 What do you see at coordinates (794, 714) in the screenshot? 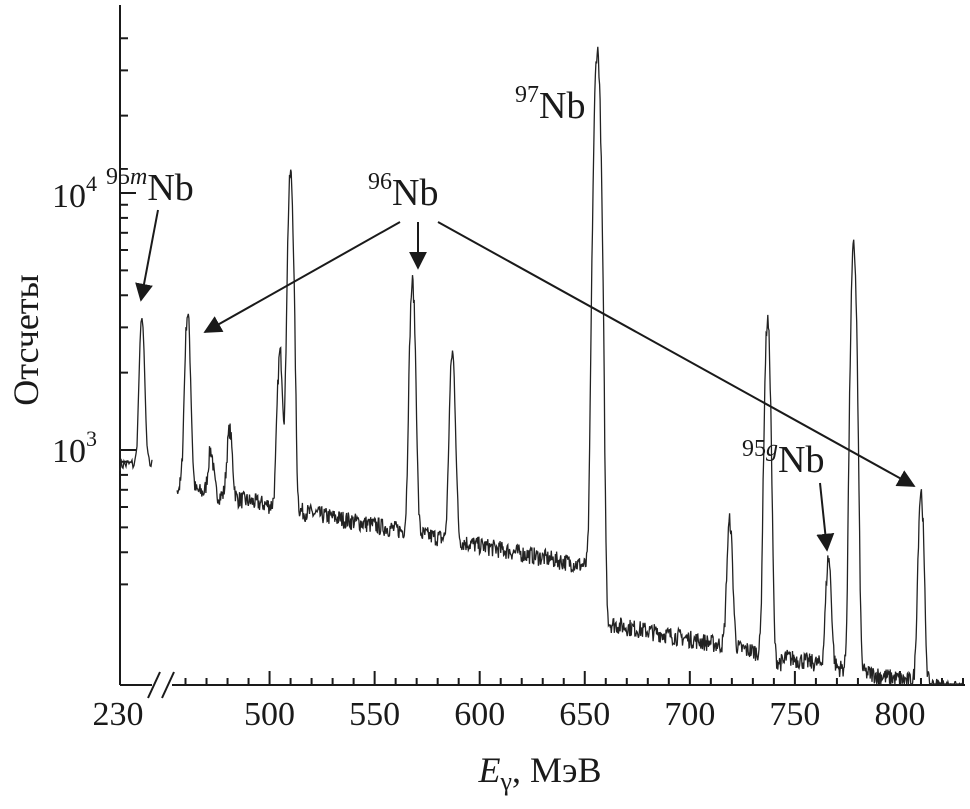
I see `x-tick-label-750: 750` at bounding box center [794, 714].